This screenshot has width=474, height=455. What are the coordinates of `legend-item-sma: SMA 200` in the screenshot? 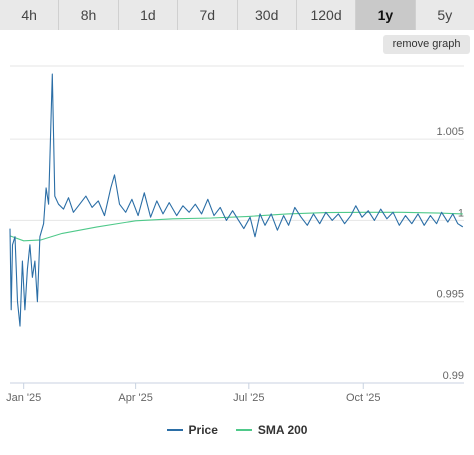 It's located at (271, 430).